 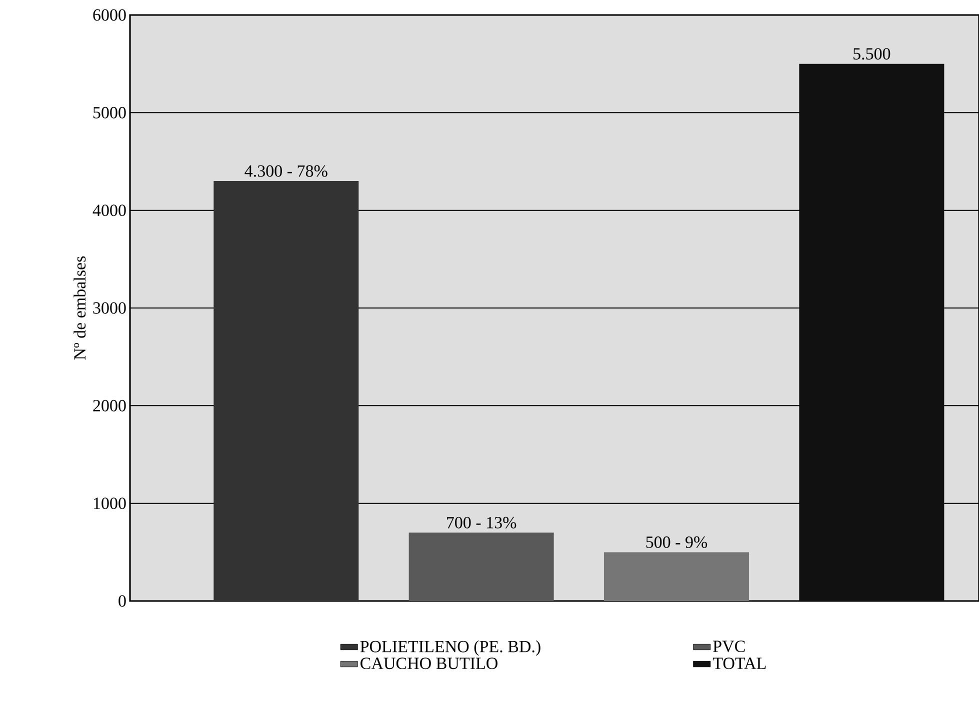 I want to click on data-label: 4.300 - 78%, so click(x=286, y=171).